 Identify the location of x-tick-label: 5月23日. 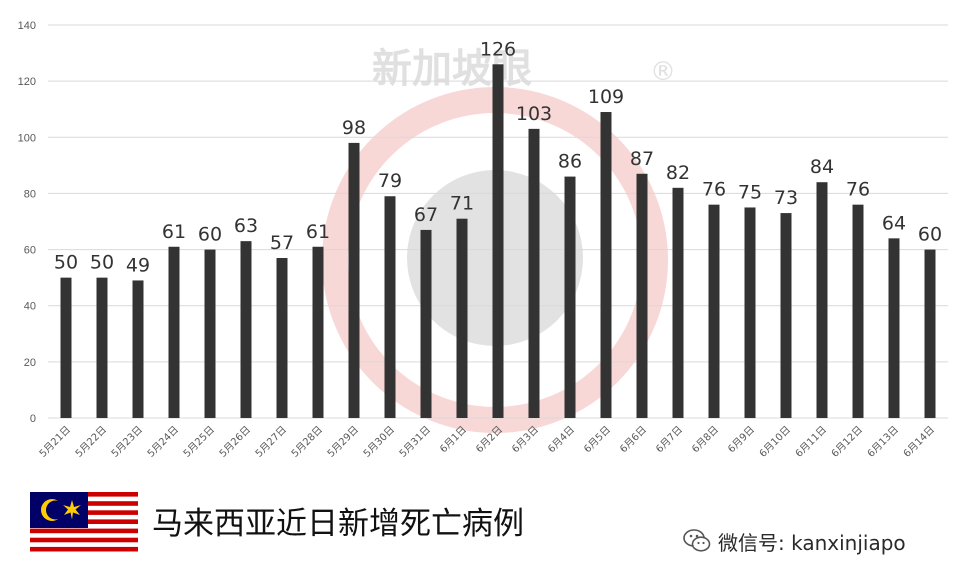
(127, 442).